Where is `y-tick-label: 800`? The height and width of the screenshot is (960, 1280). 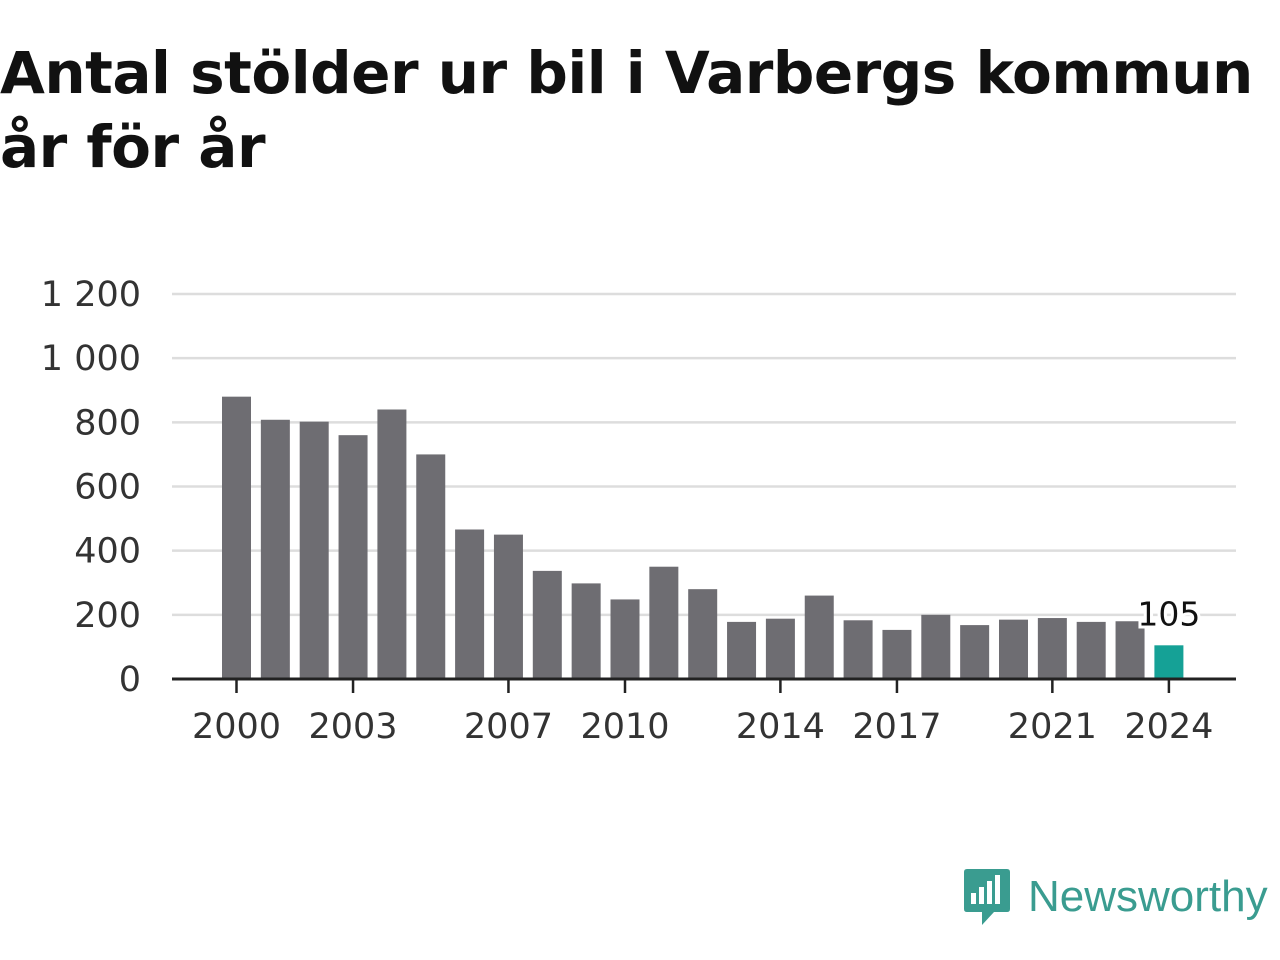
y-tick-label: 800 is located at coordinates (107, 423).